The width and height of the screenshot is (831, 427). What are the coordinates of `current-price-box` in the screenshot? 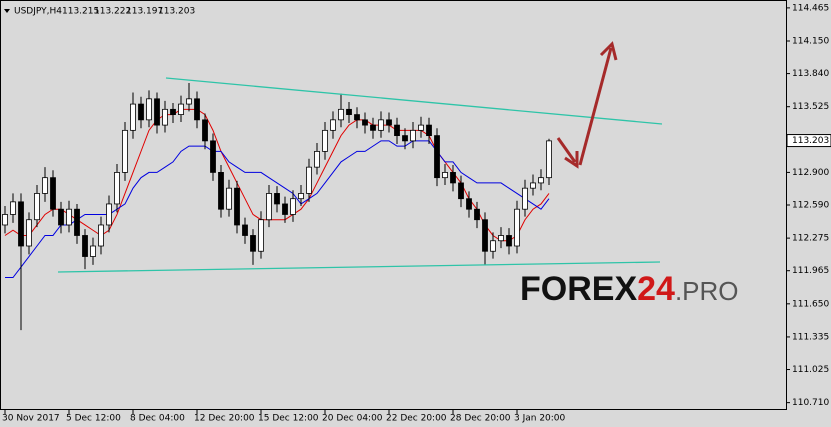 It's located at (808, 141).